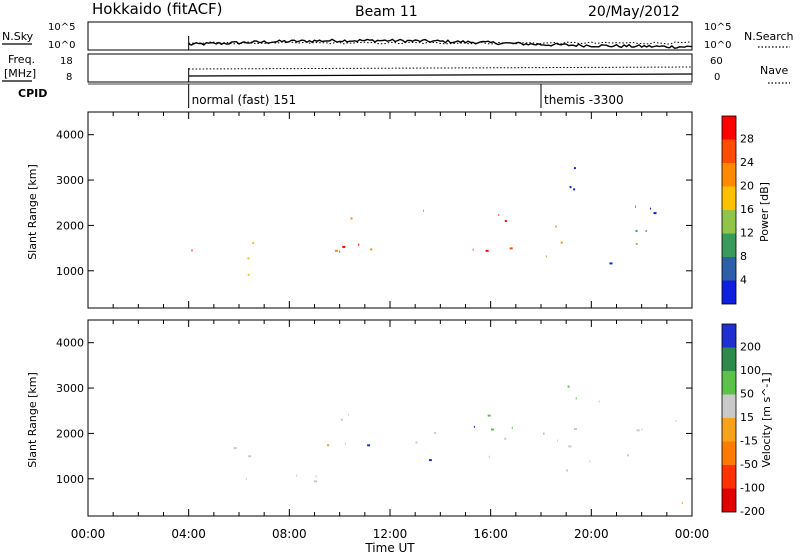  I want to click on noise-panel: N.Sky 10^5 10^0 10^5 10^0 N.Search, so click(398, 36).